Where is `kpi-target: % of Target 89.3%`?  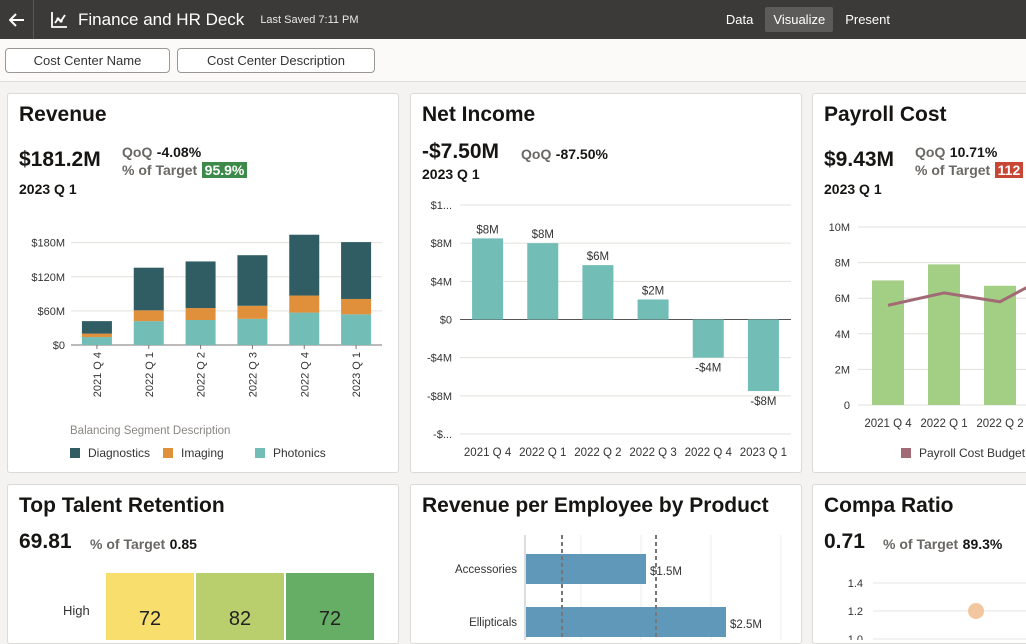 kpi-target: % of Target 89.3% is located at coordinates (942, 545).